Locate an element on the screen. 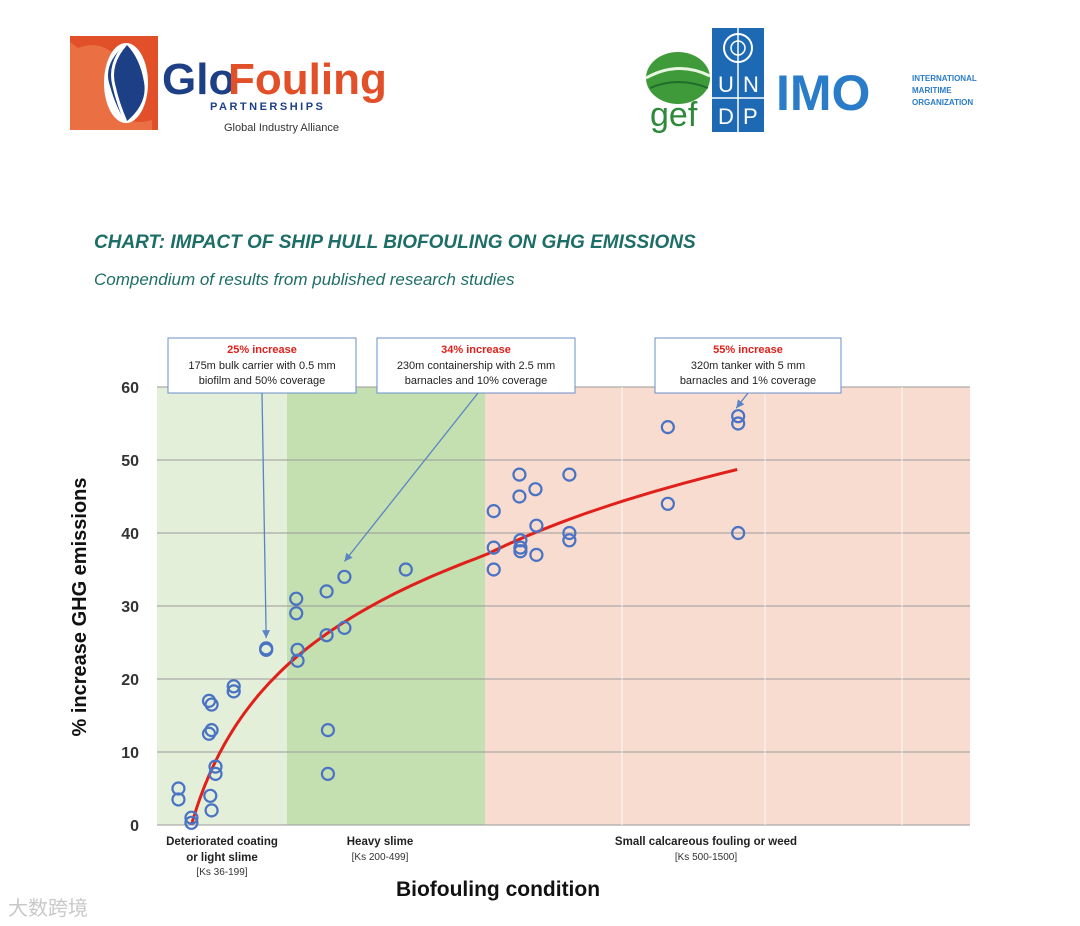 This screenshot has height=926, width=1080. undp-letter-p: P is located at coordinates (750, 116).